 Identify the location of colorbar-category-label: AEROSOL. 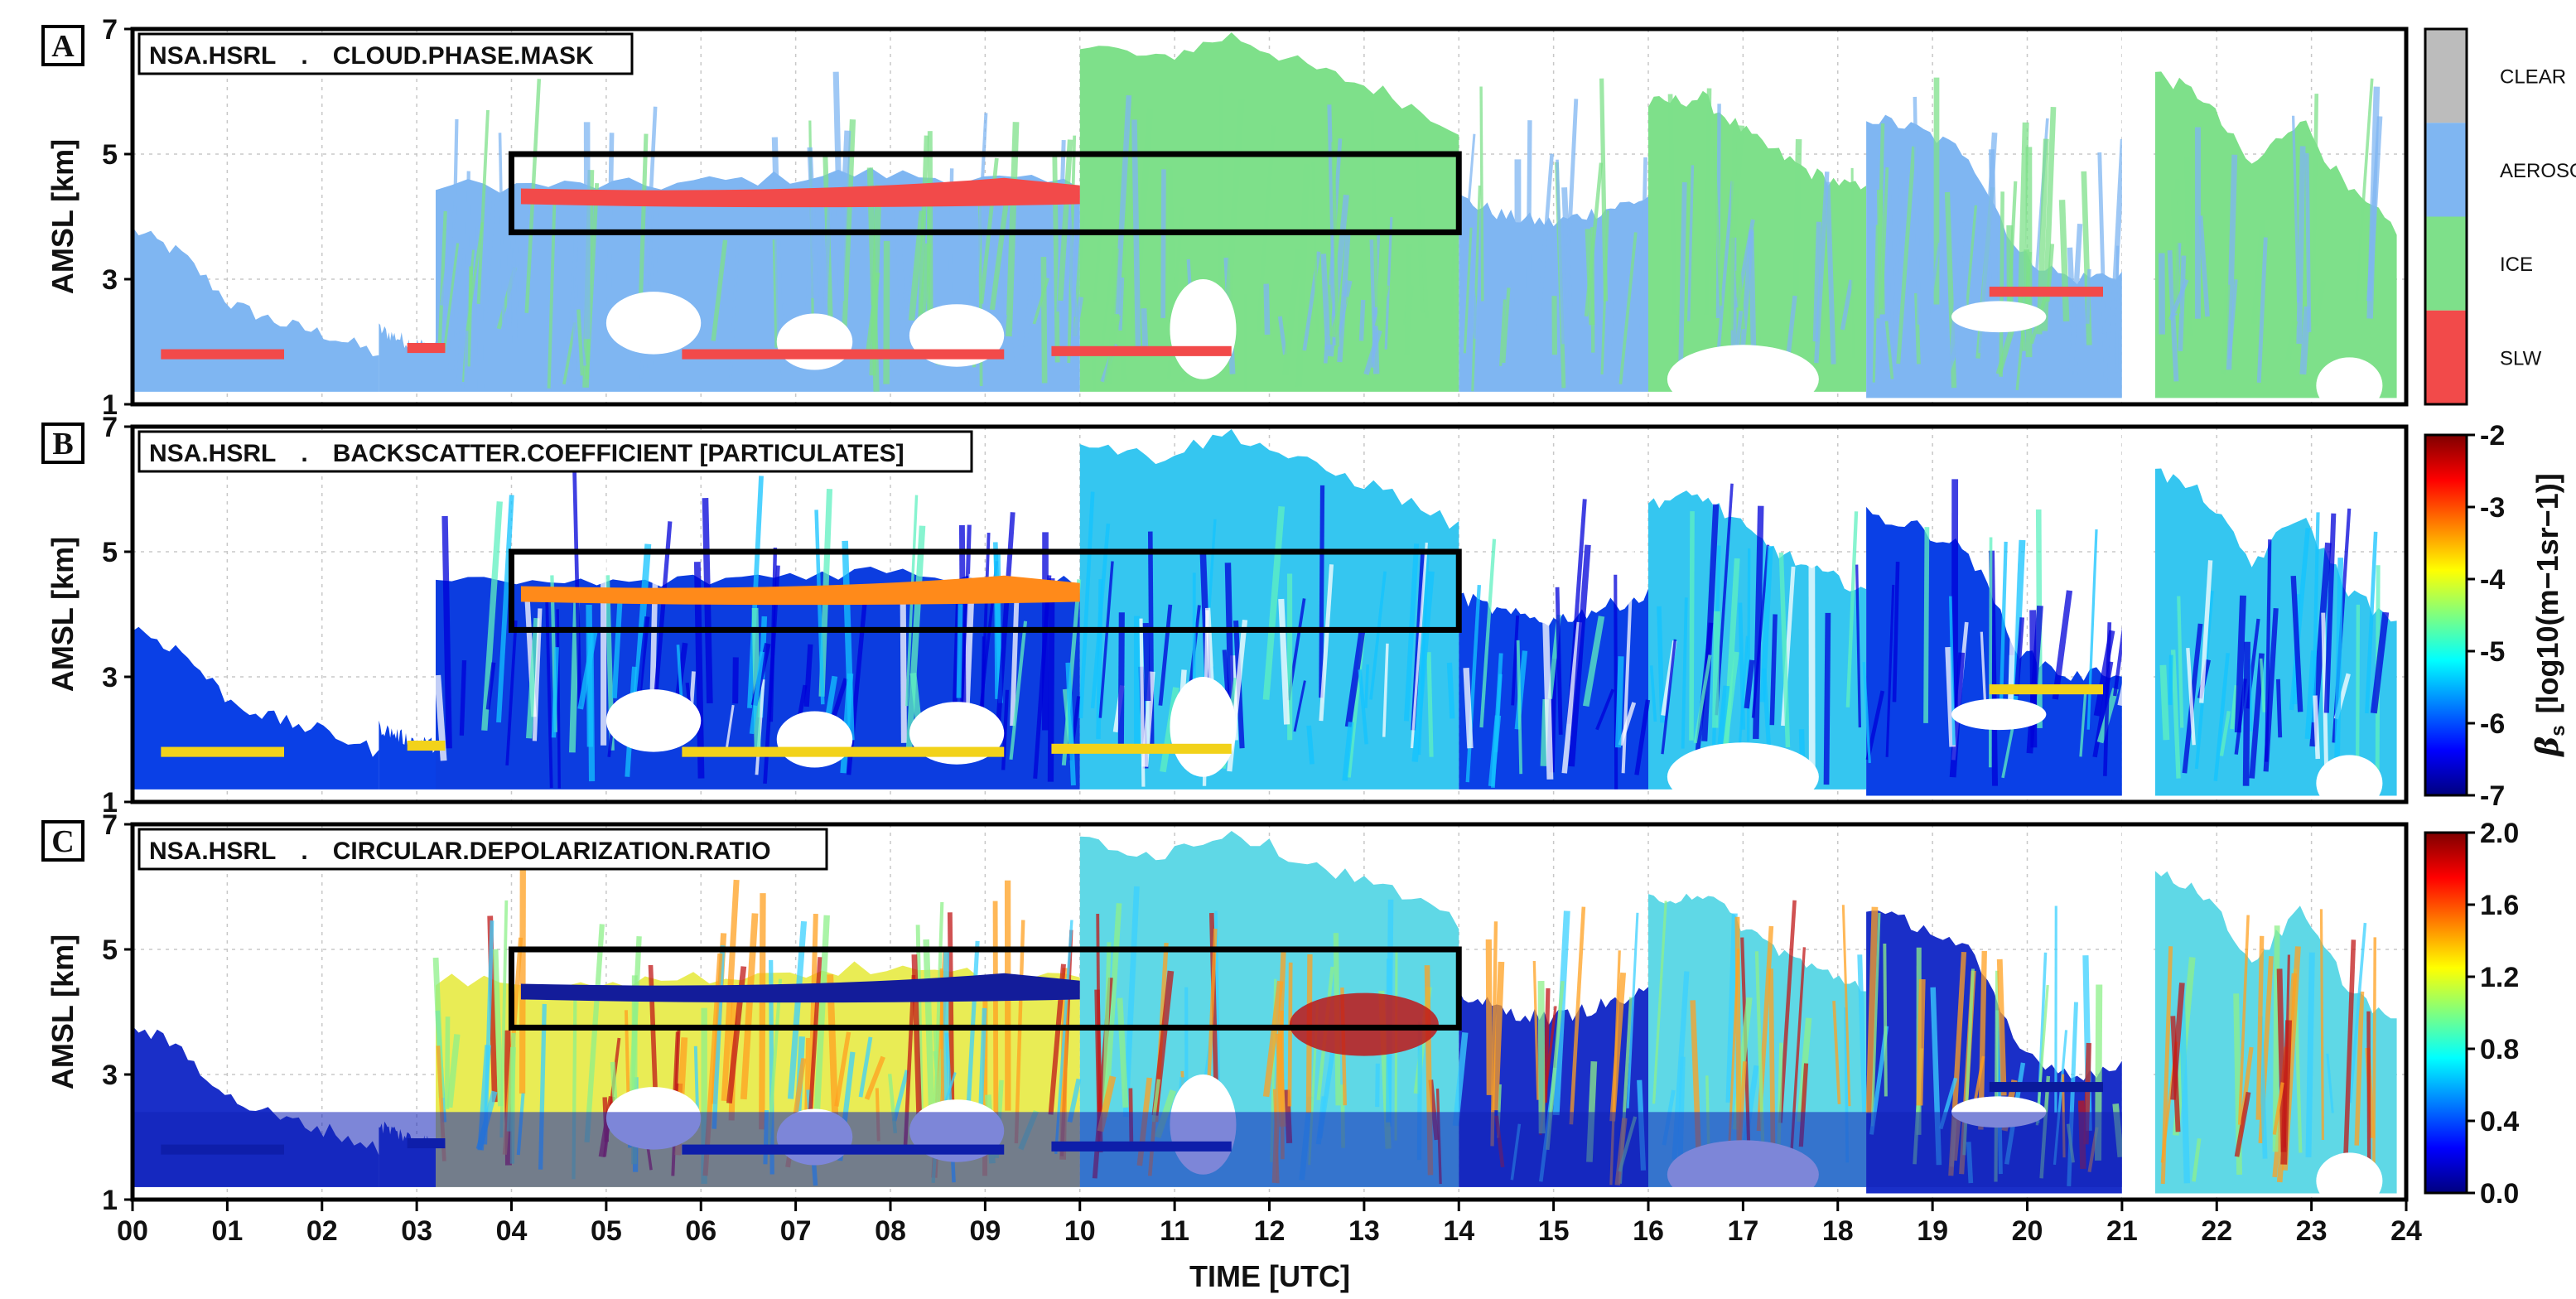
(2538, 171).